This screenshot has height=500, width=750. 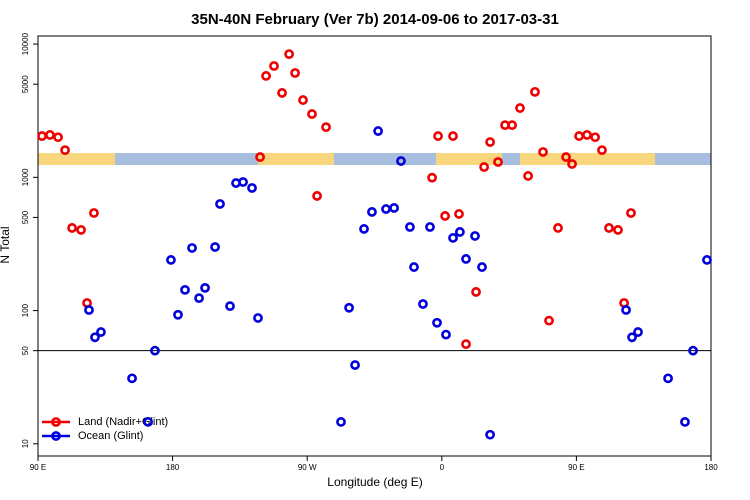 What do you see at coordinates (25, 177) in the screenshot?
I see `y-tick-label: 1000` at bounding box center [25, 177].